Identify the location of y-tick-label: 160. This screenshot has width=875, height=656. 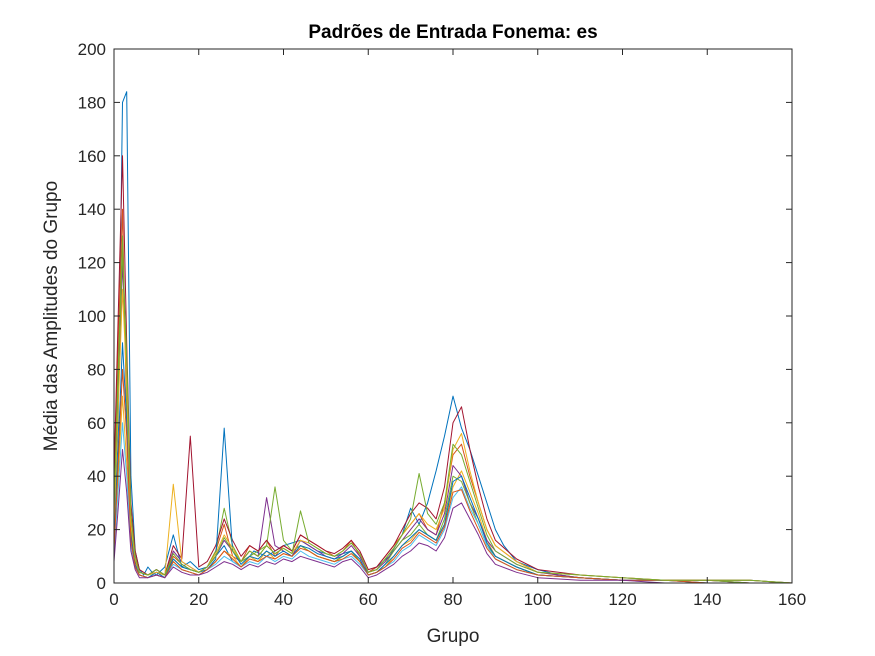
(92, 156).